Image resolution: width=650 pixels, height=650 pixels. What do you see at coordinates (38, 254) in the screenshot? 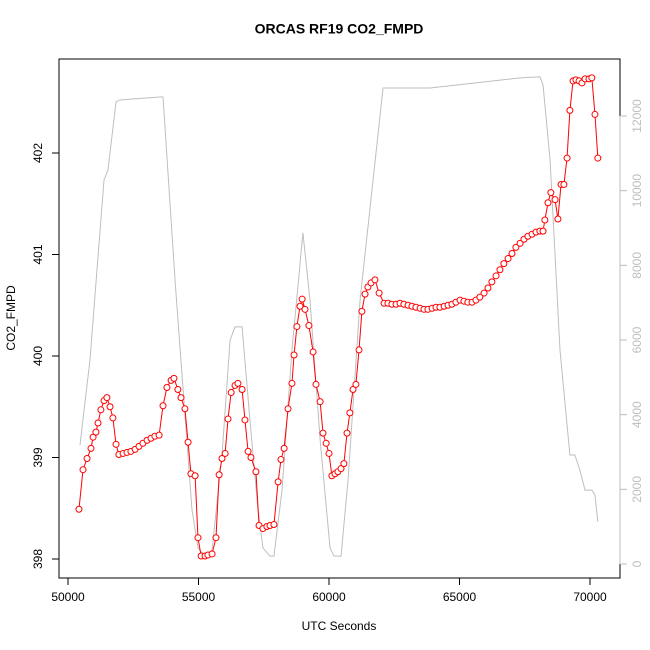
I see `y-tick-label: 401` at bounding box center [38, 254].